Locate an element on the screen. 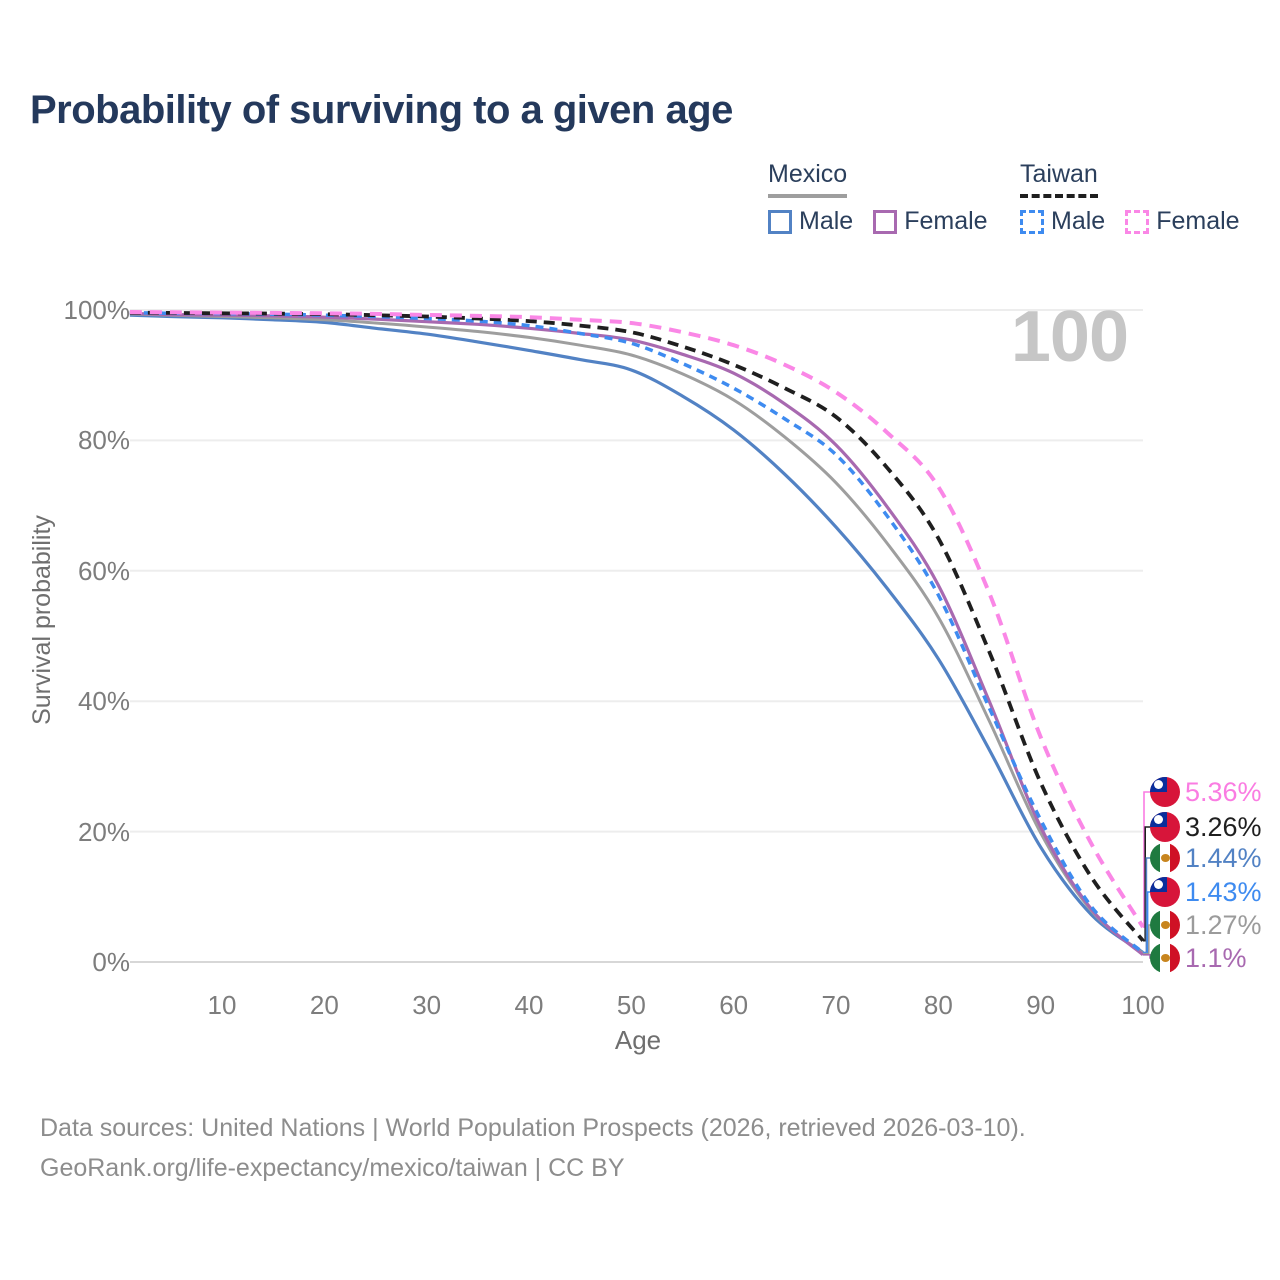  legend-group-mexico: Mexico Male Female is located at coordinates (888, 198).